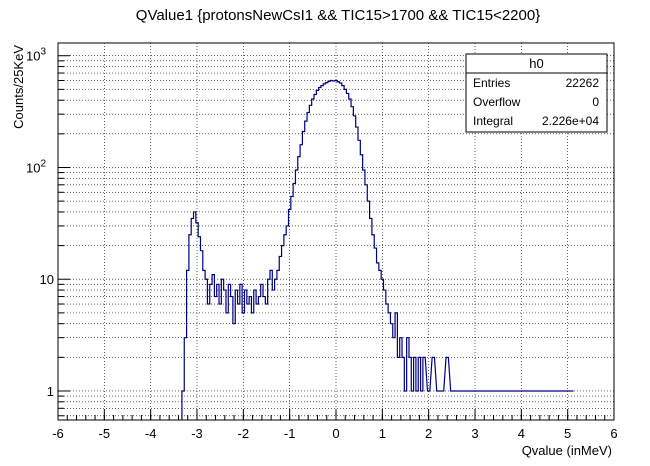 The image size is (650, 466). What do you see at coordinates (428, 433) in the screenshot?
I see `x-tick-label: 2` at bounding box center [428, 433].